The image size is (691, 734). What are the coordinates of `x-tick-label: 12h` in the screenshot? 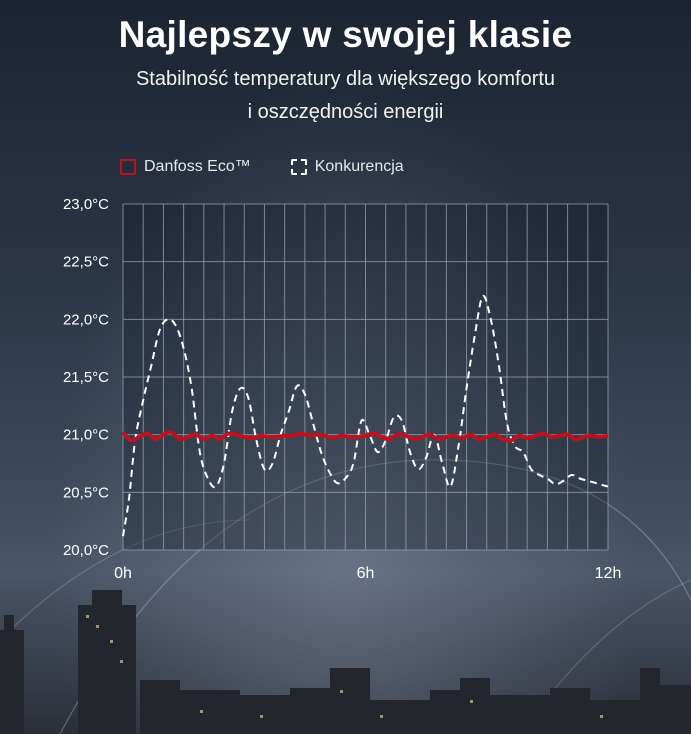 It's located at (608, 573).